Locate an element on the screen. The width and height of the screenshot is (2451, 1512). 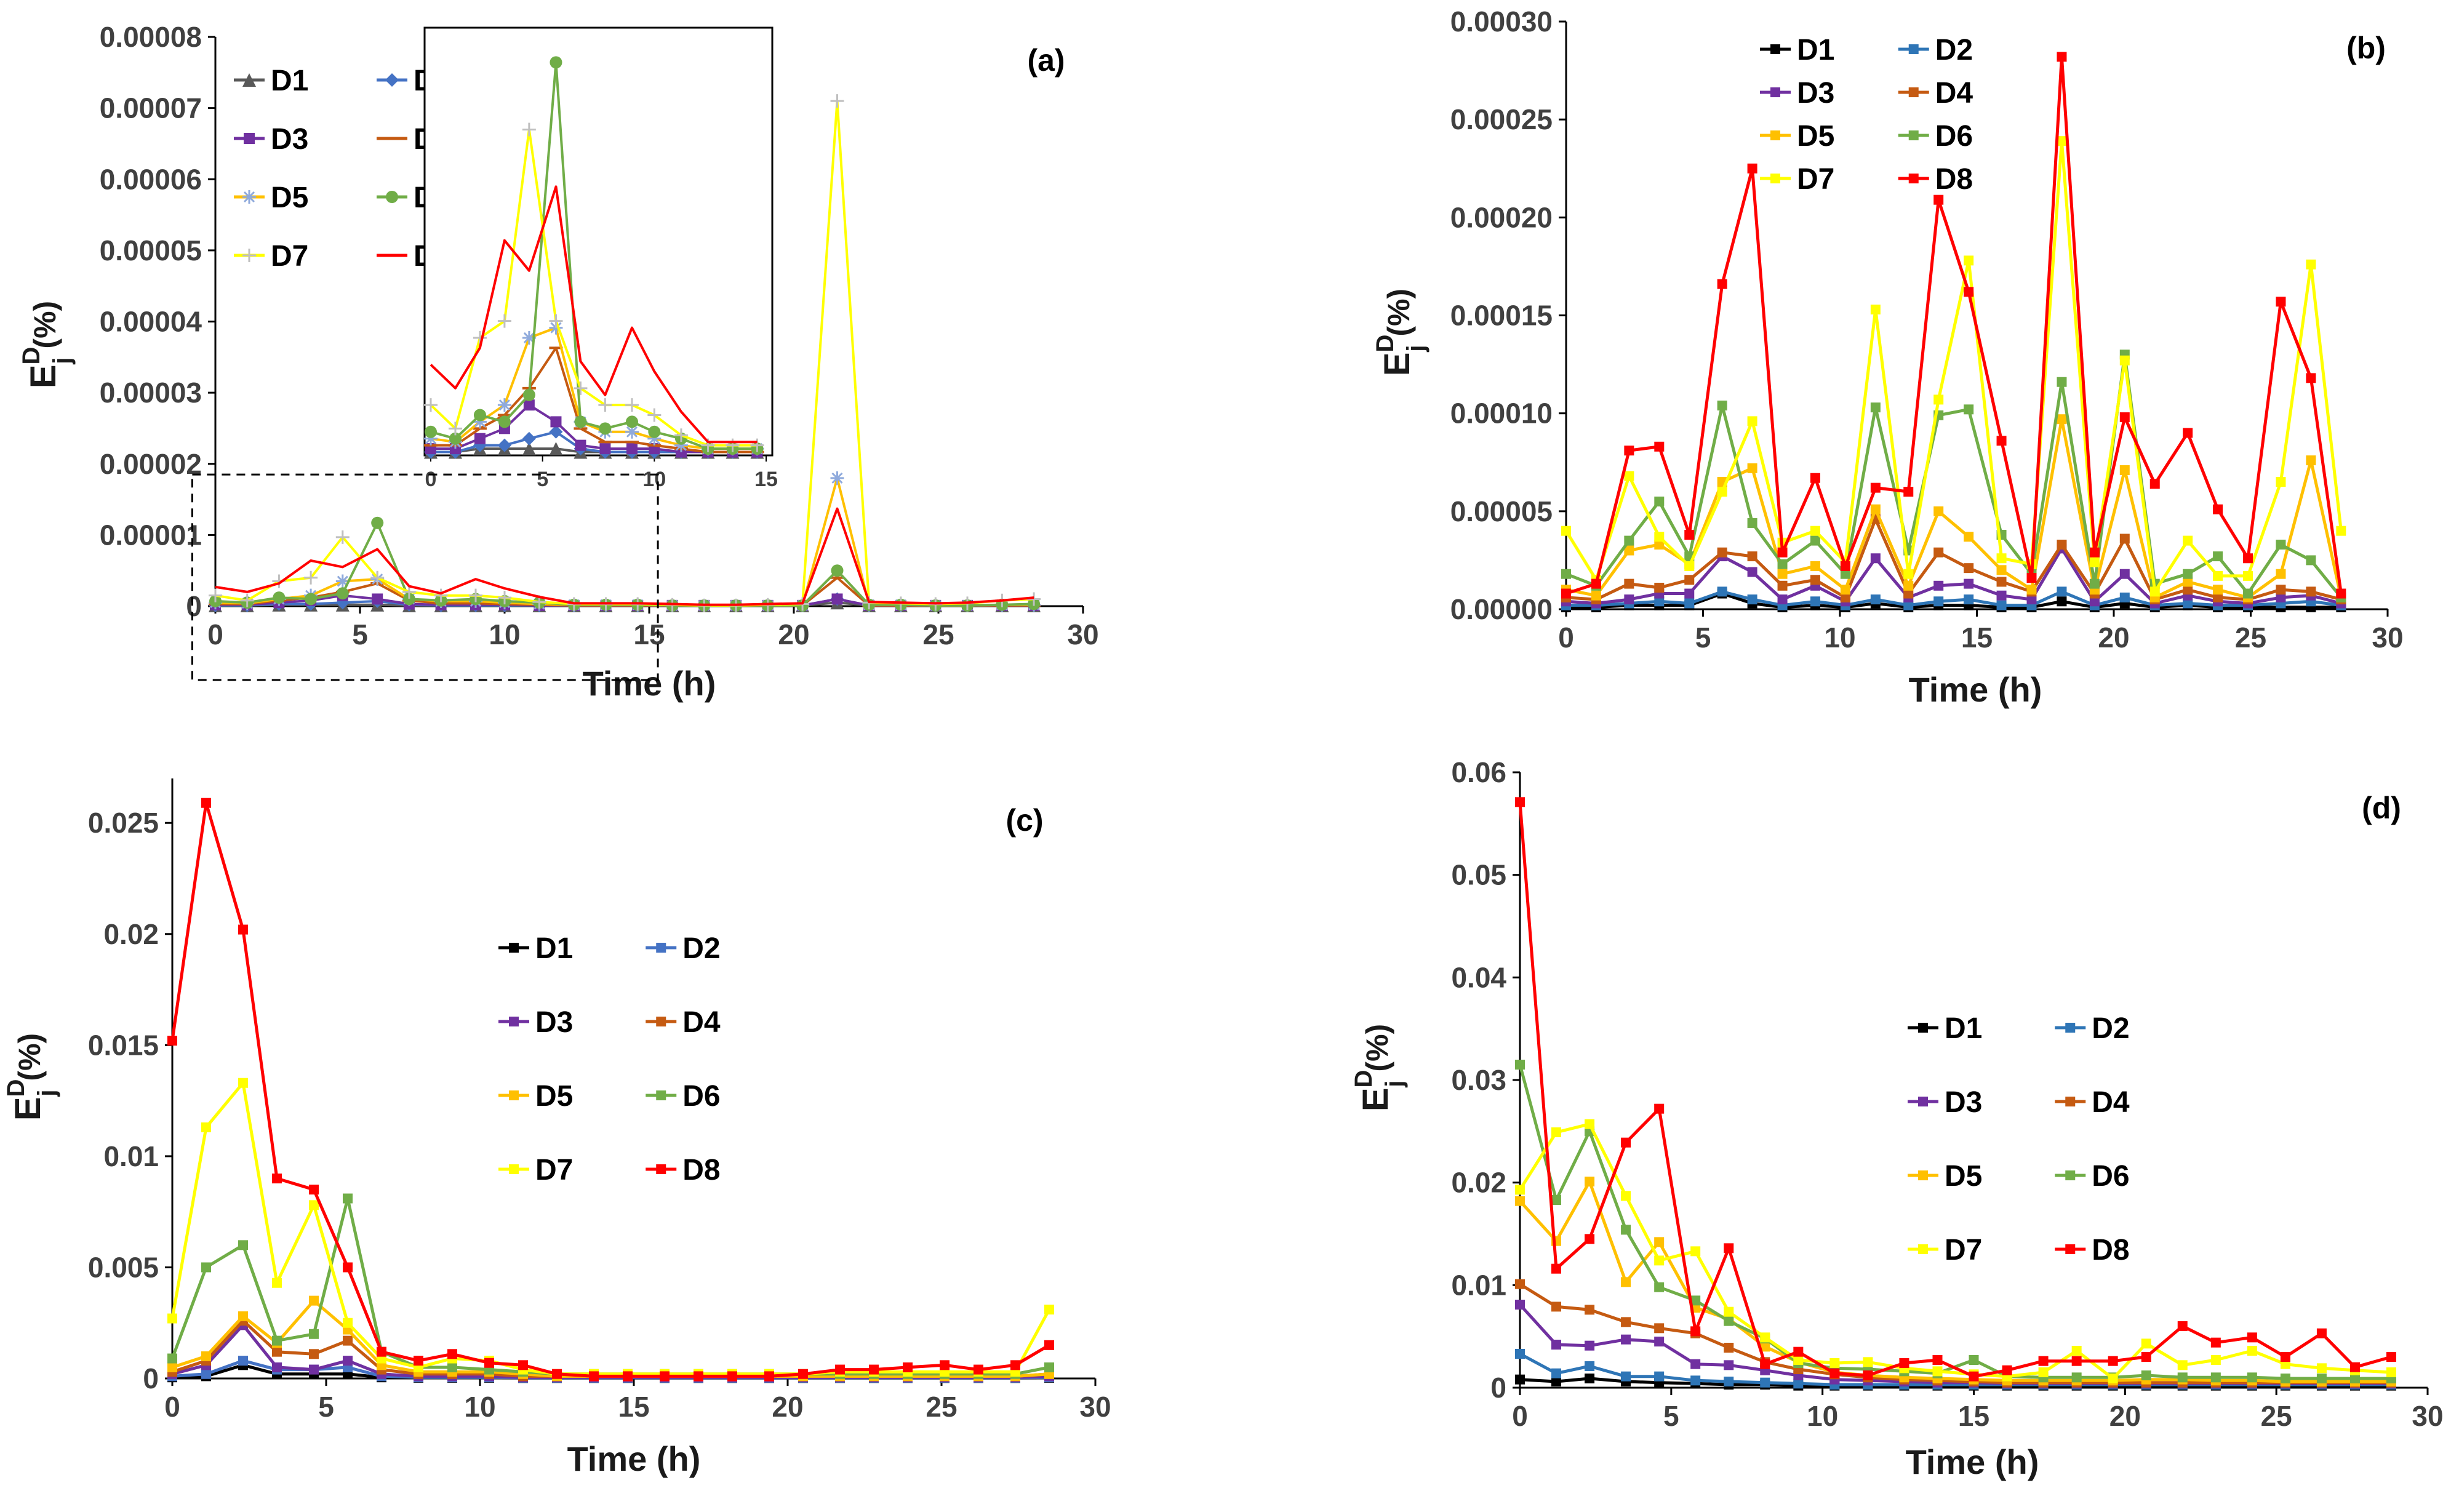
series-line-d7 is located at coordinates (1955, 1251).